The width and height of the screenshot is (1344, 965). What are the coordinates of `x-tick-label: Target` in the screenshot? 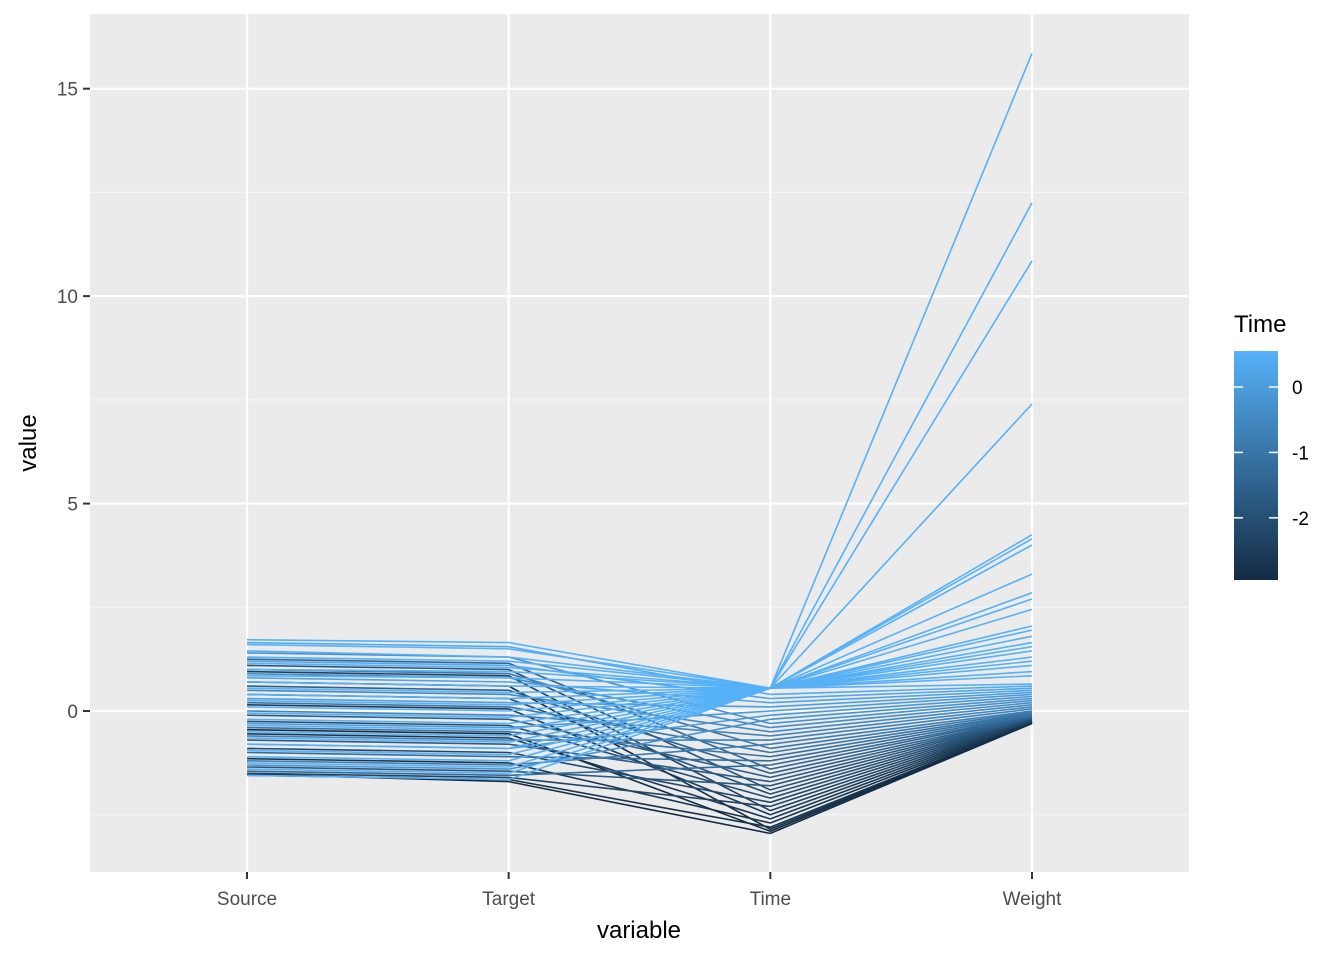 It's located at (509, 899).